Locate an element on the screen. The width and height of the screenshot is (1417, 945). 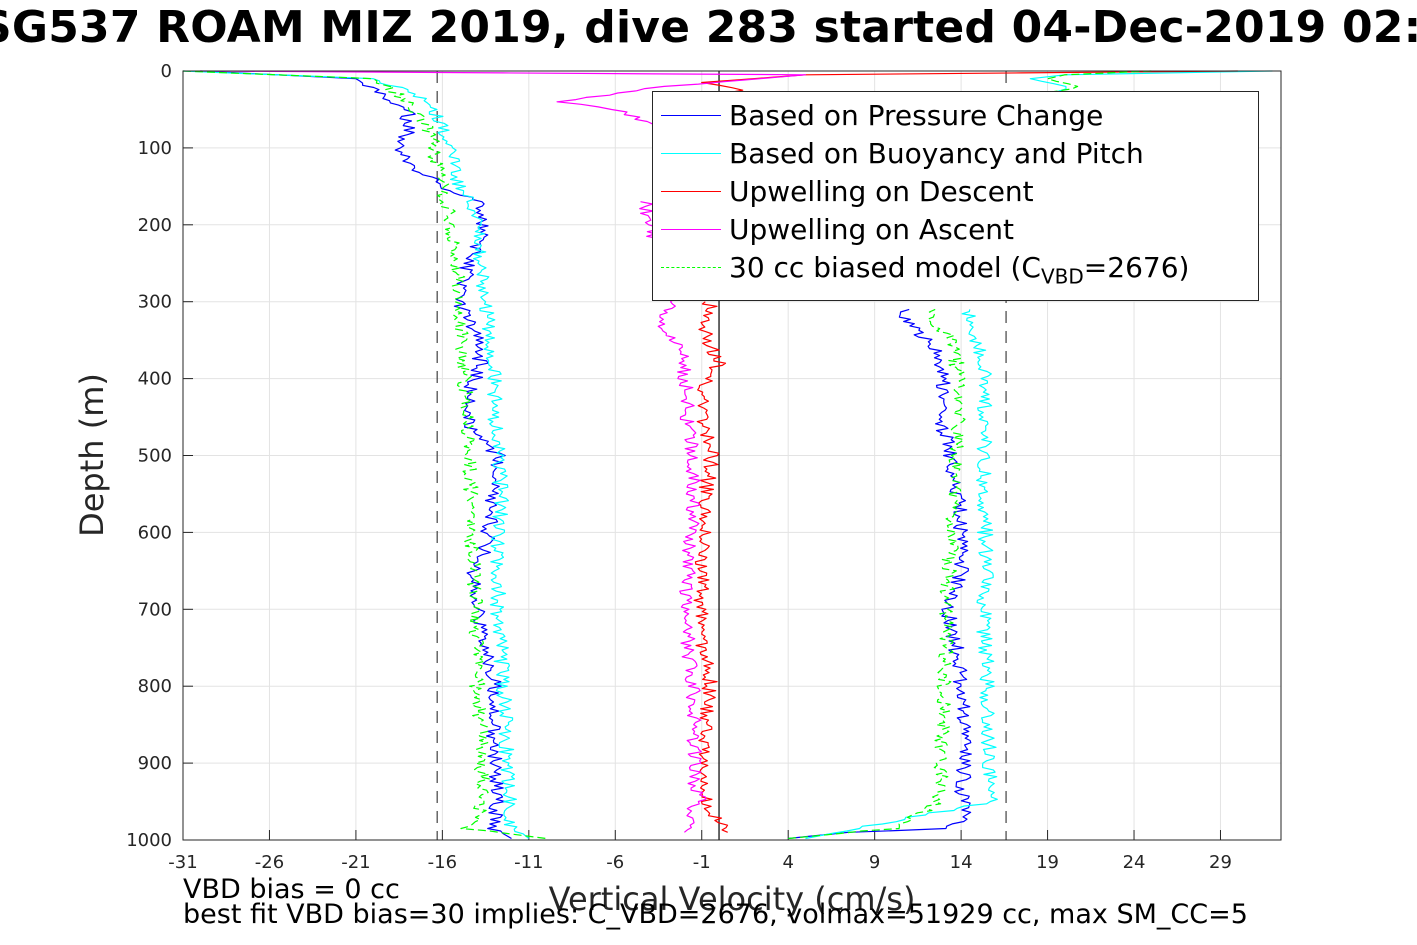
x-tick-label: -16 is located at coordinates (442, 862).